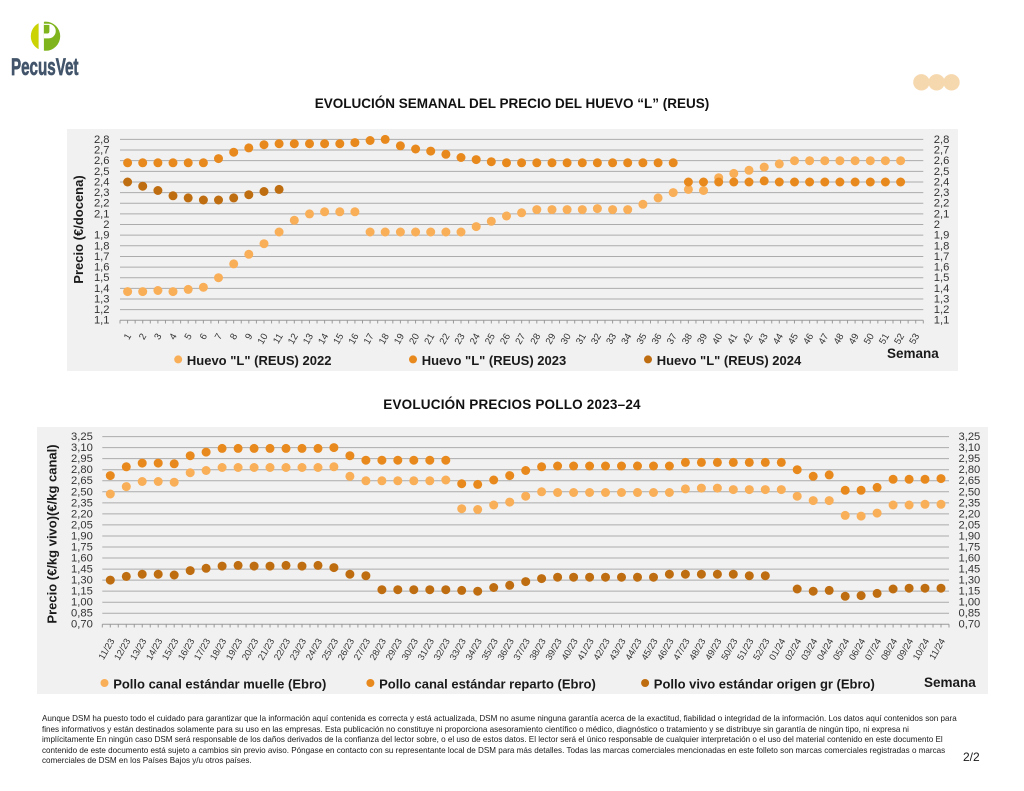 The height and width of the screenshot is (791, 1024). I want to click on svg-text: 15, so click(339, 339).